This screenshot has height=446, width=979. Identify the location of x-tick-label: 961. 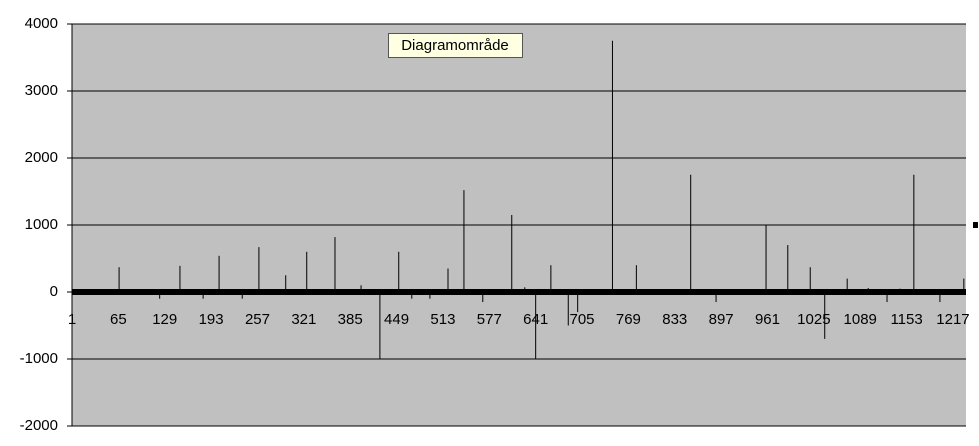
(767, 319).